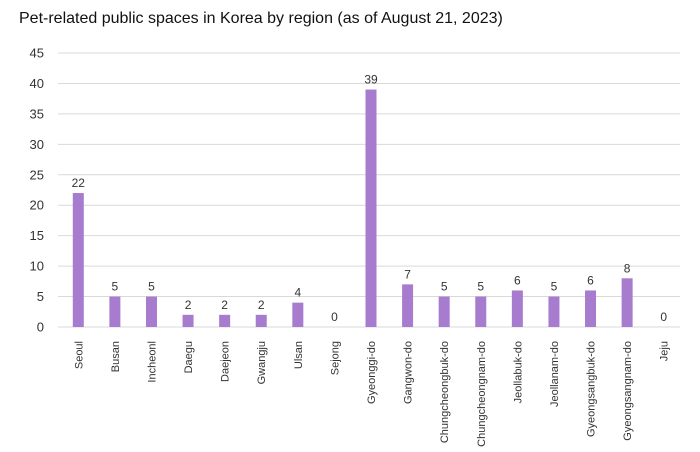 Image resolution: width=700 pixels, height=452 pixels. Describe the element at coordinates (297, 293) in the screenshot. I see `data-label: 4` at that location.